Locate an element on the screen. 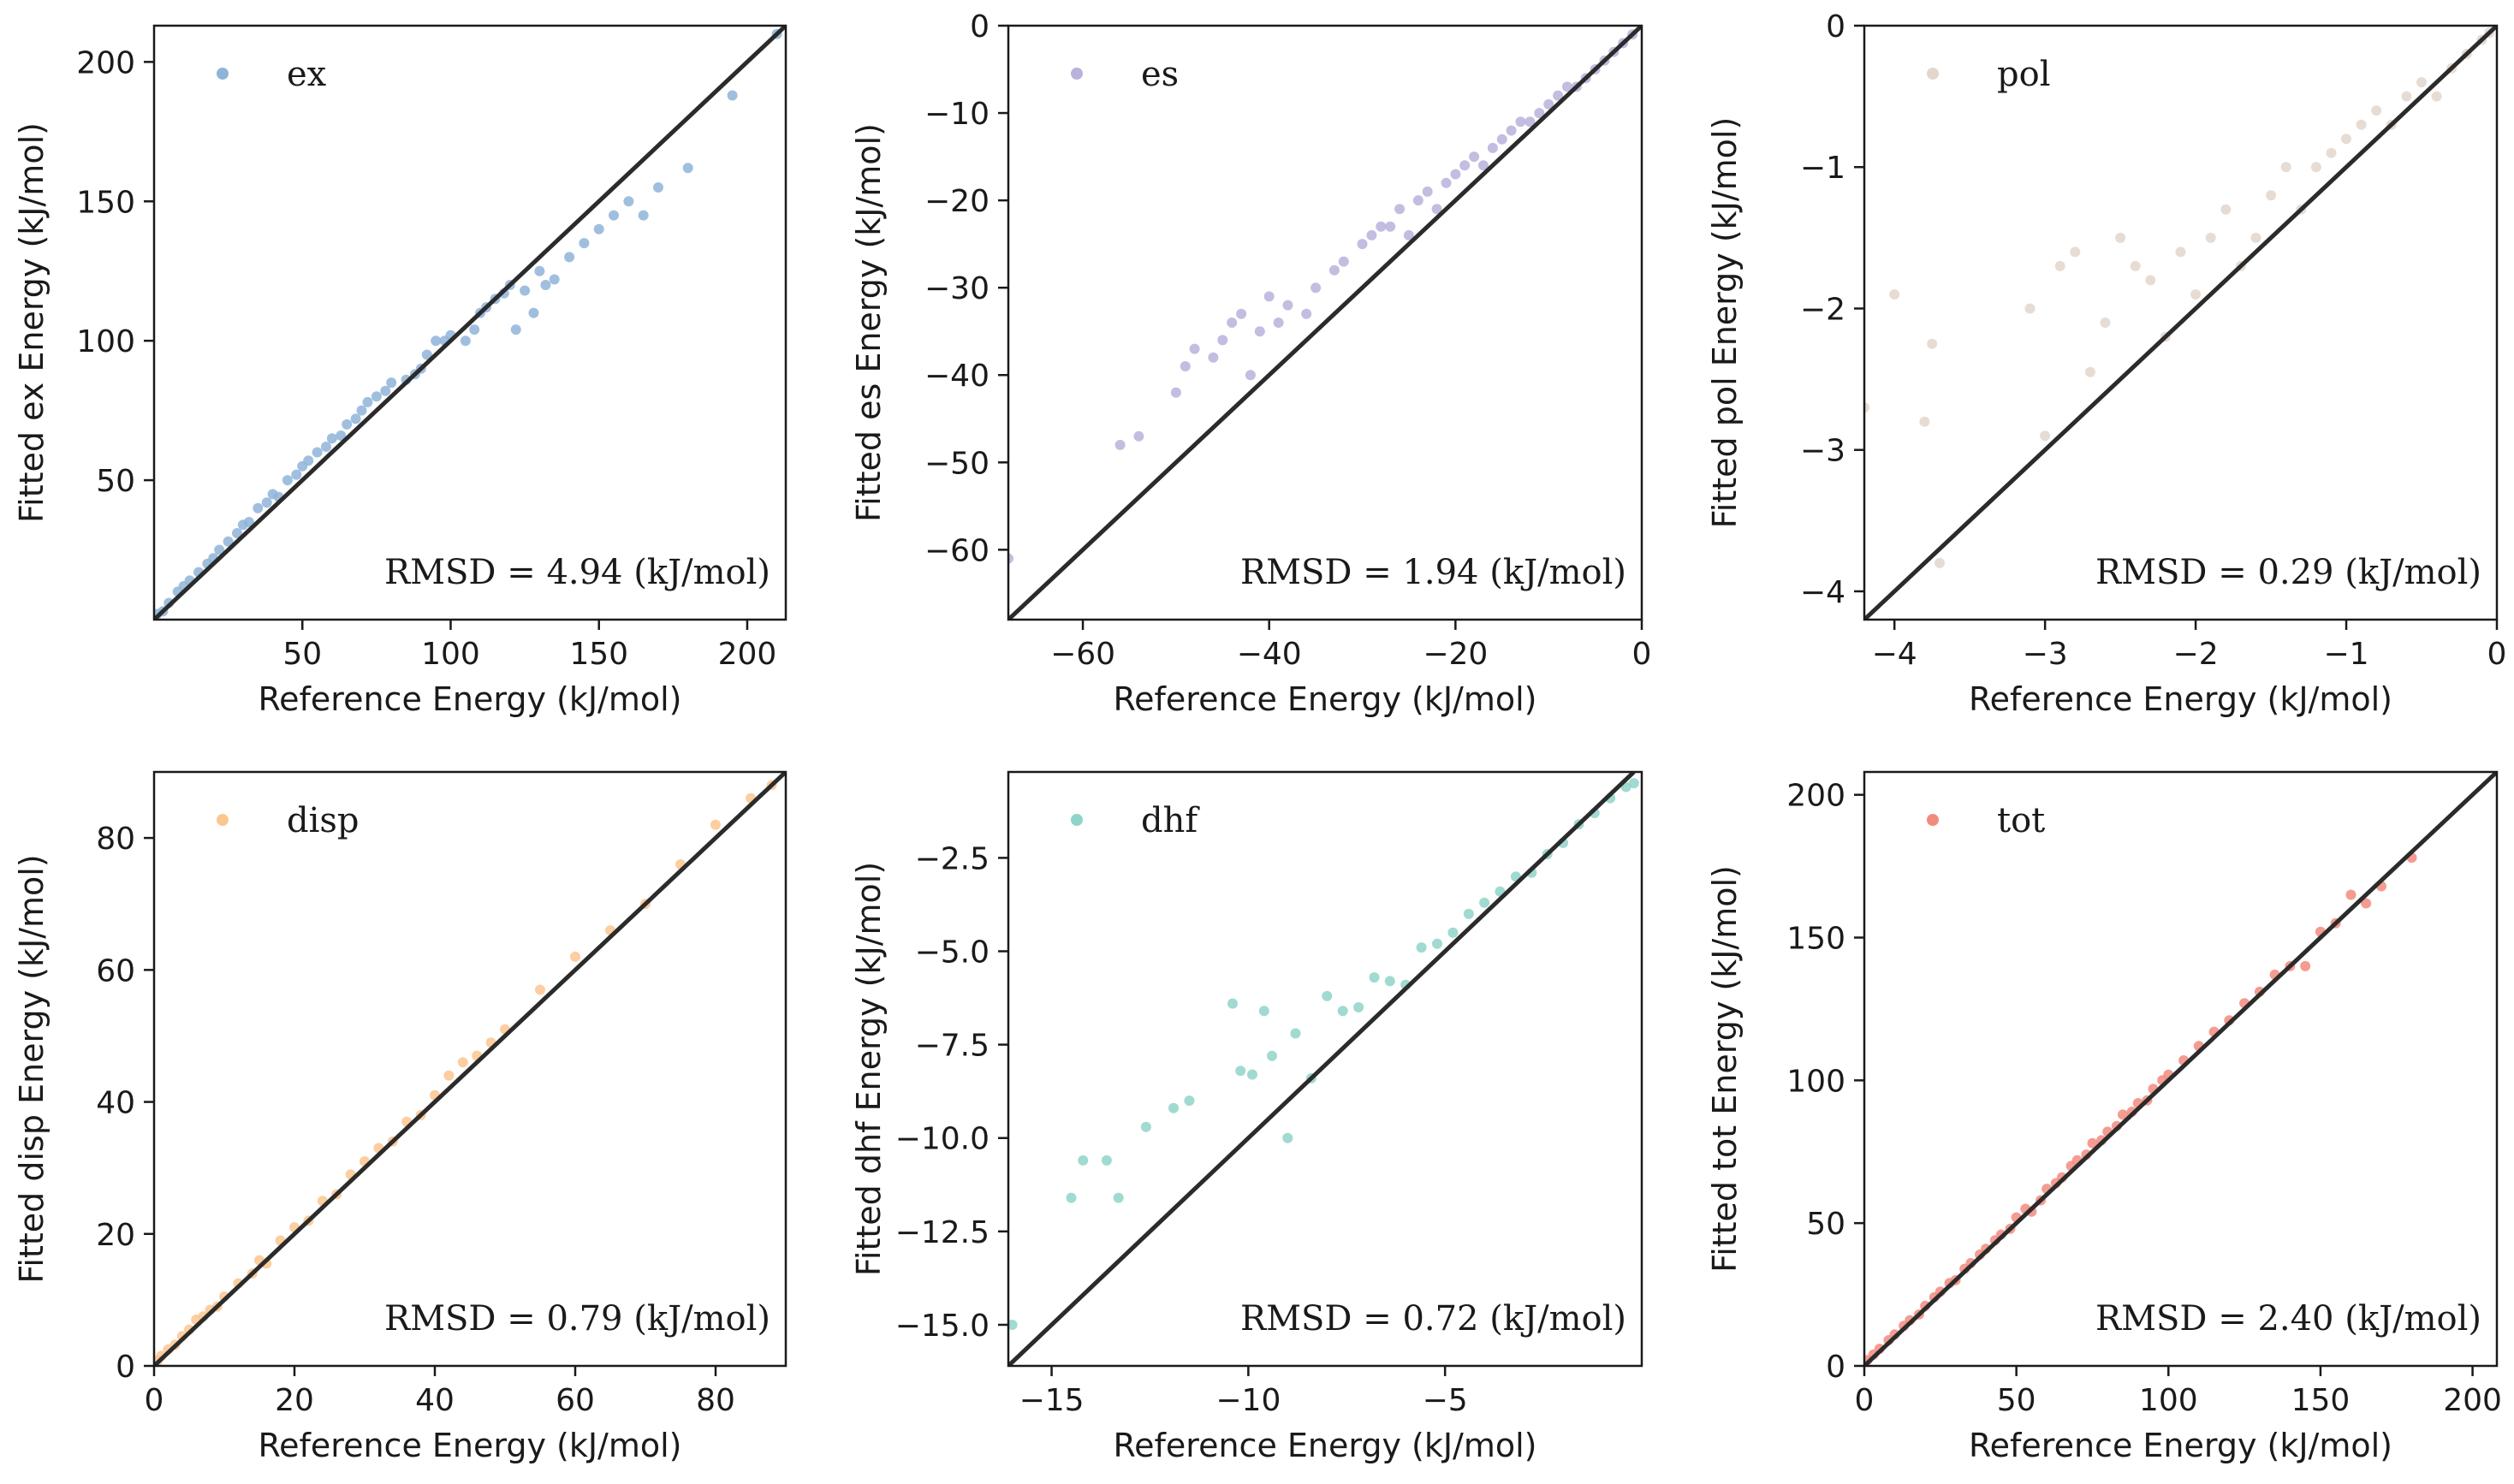  rmsd-annotation: RMSD = 0.72 (kJ/mol) is located at coordinates (1433, 1319).